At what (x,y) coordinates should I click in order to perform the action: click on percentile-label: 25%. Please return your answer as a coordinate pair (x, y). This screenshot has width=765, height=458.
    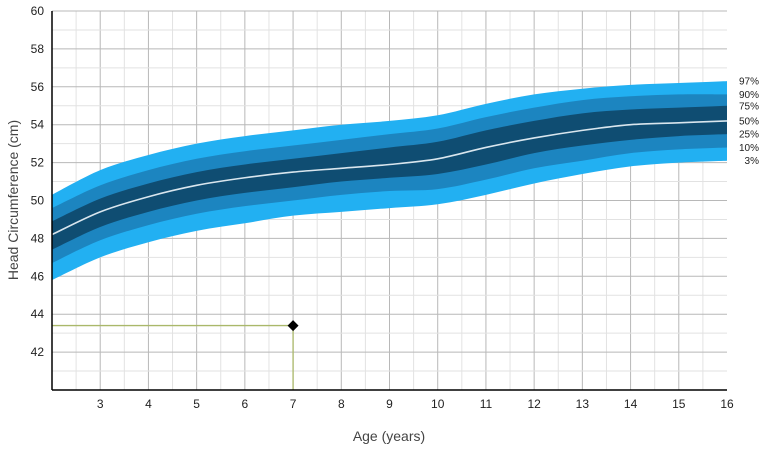
    Looking at the image, I should click on (749, 135).